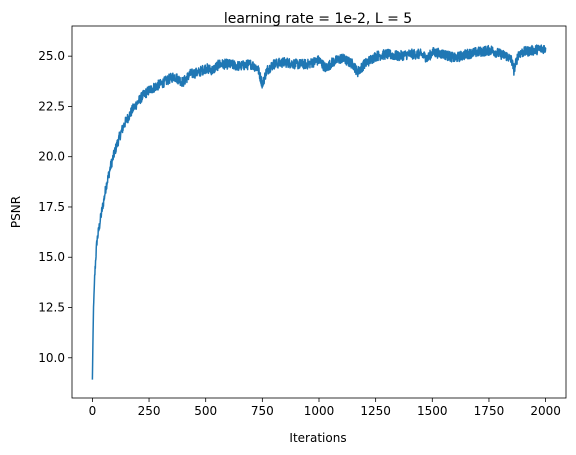 The width and height of the screenshot is (576, 455). What do you see at coordinates (51, 207) in the screenshot?
I see `y-tick-label: 17.5` at bounding box center [51, 207].